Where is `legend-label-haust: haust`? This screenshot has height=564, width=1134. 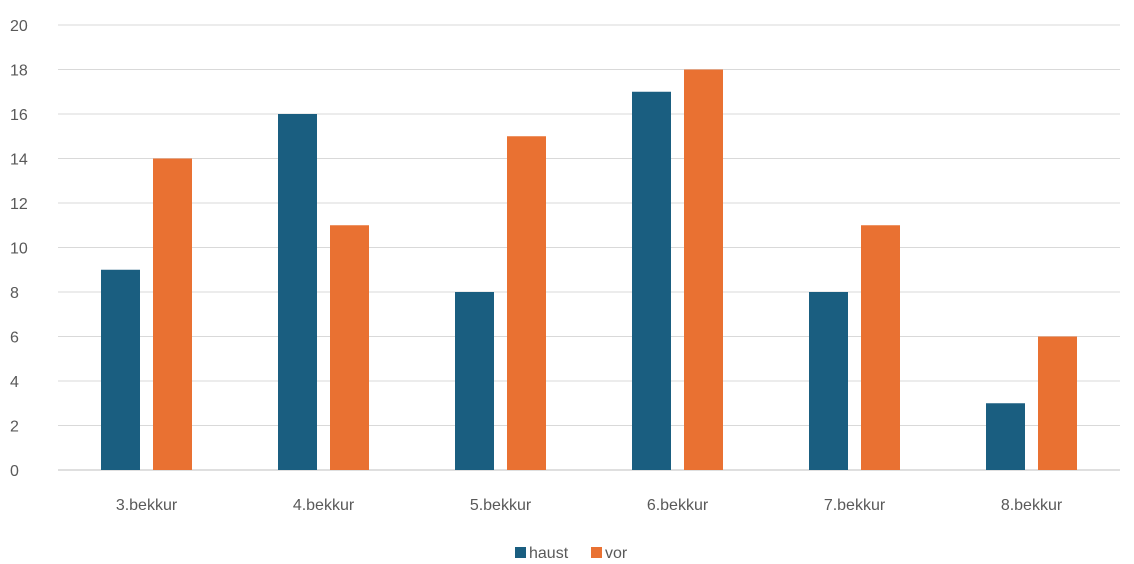
legend-label-haust: haust is located at coordinates (549, 553).